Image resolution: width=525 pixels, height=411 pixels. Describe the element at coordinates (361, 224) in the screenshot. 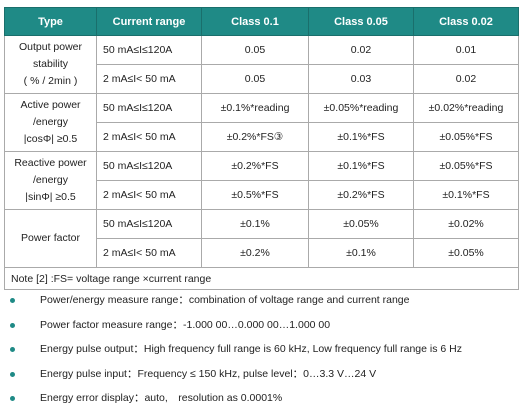

I see `class-005-cell: ±0.05%` at that location.